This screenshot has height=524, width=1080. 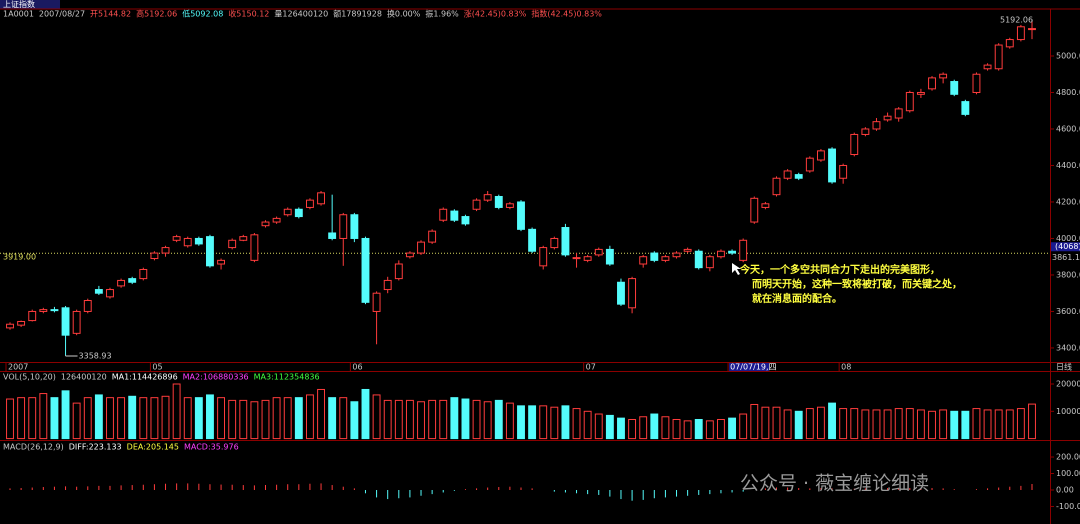 What do you see at coordinates (1068, 411) in the screenshot?
I see `tick-label: 100000` at bounding box center [1068, 411].